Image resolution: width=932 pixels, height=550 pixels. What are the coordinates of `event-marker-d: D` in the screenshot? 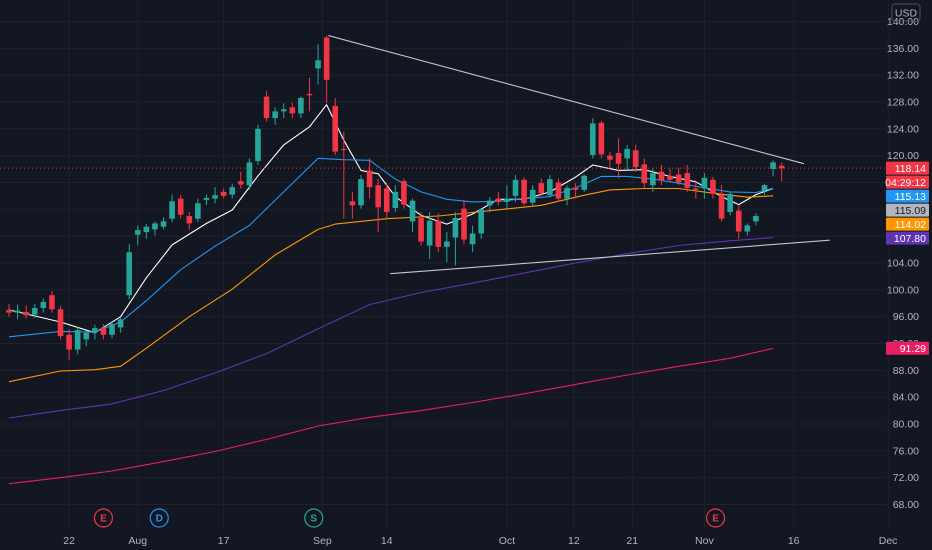 It's located at (159, 518).